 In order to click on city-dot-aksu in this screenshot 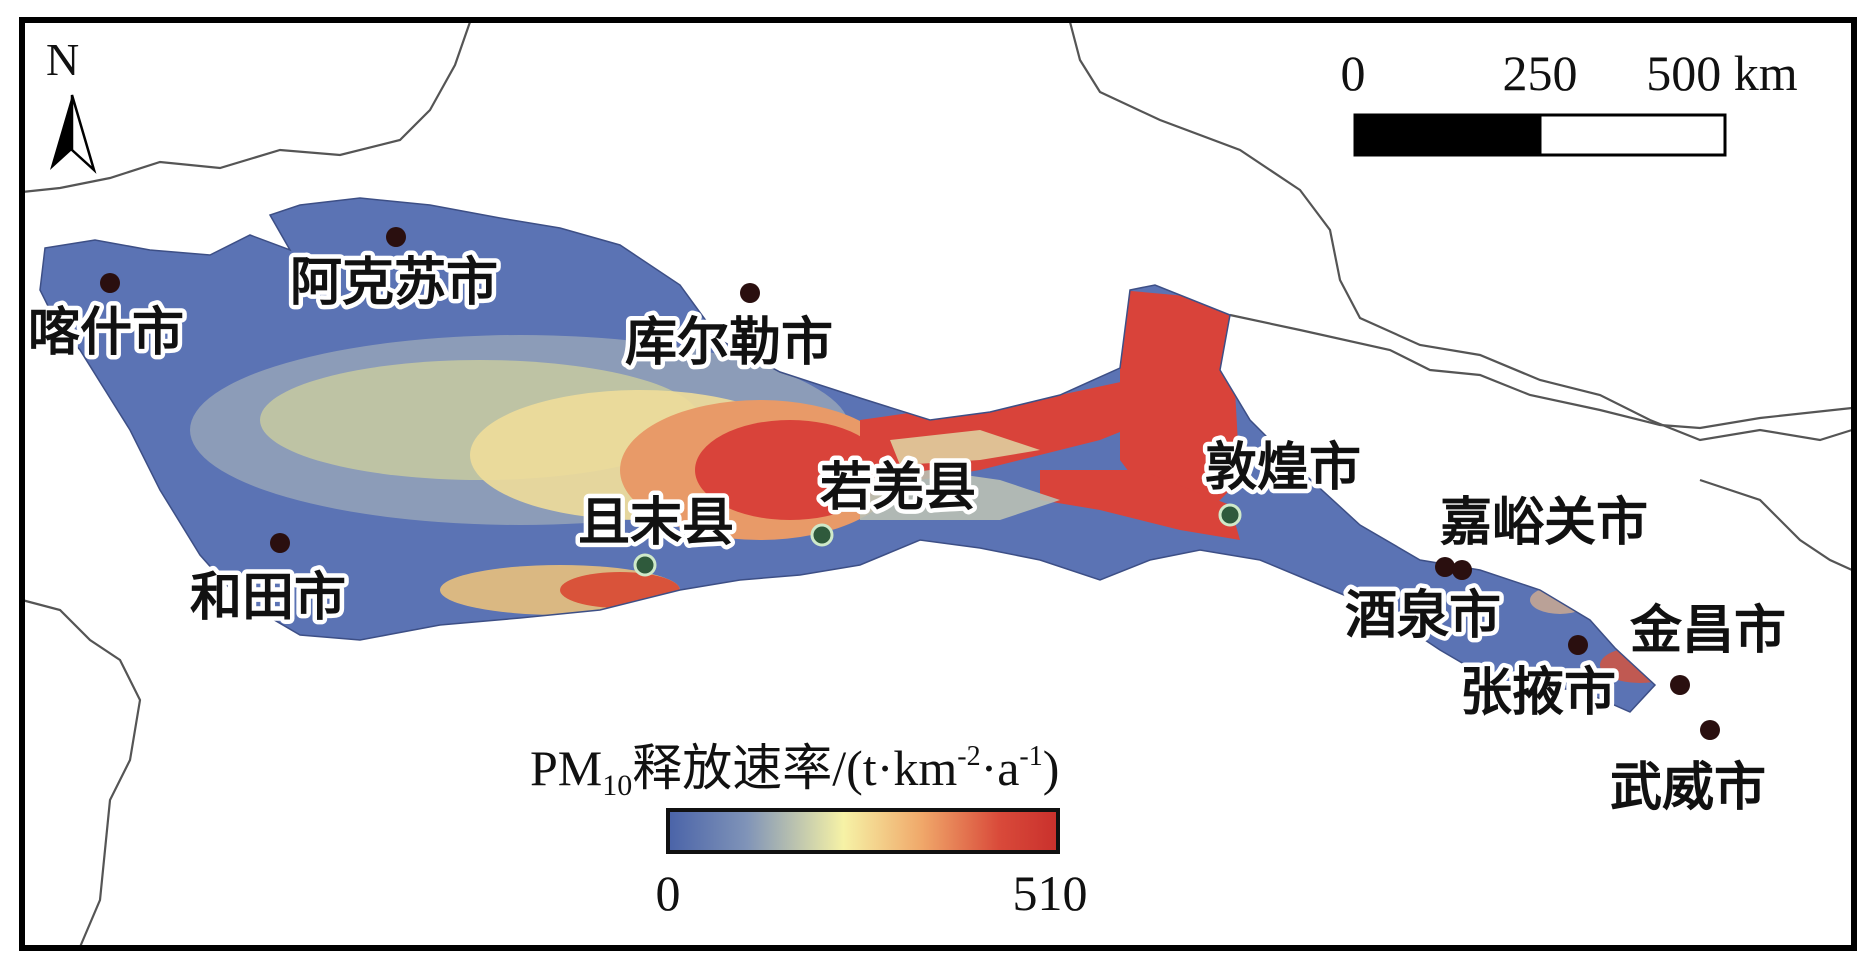, I will do `click(396, 237)`.